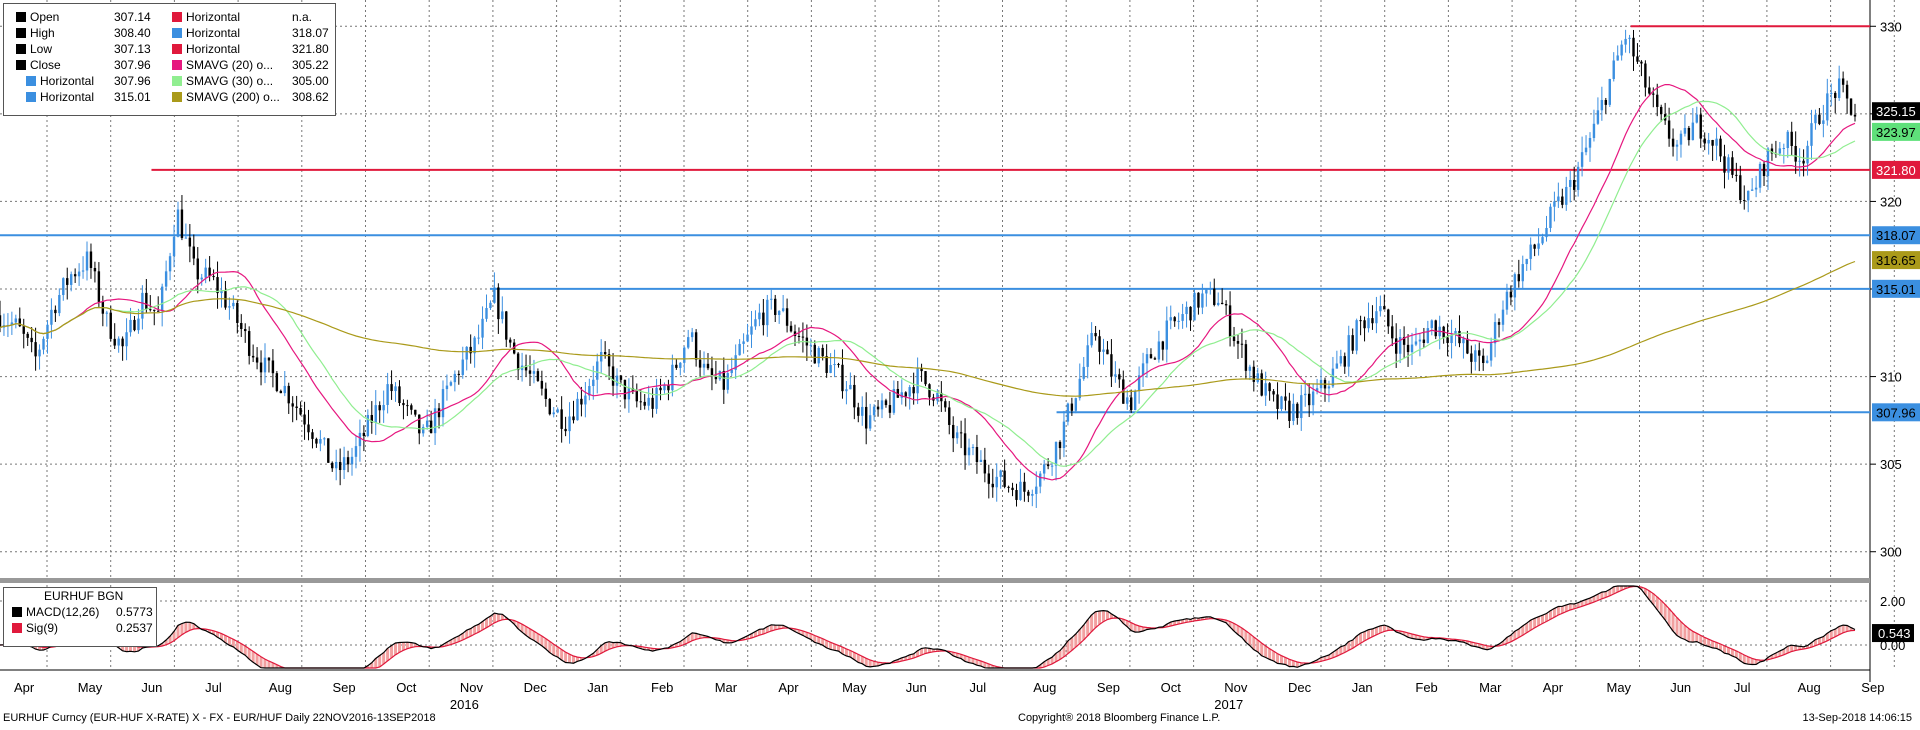 Image resolution: width=1920 pixels, height=730 pixels. Describe the element at coordinates (1891, 26) in the screenshot. I see `y-tick-label: 330` at that location.